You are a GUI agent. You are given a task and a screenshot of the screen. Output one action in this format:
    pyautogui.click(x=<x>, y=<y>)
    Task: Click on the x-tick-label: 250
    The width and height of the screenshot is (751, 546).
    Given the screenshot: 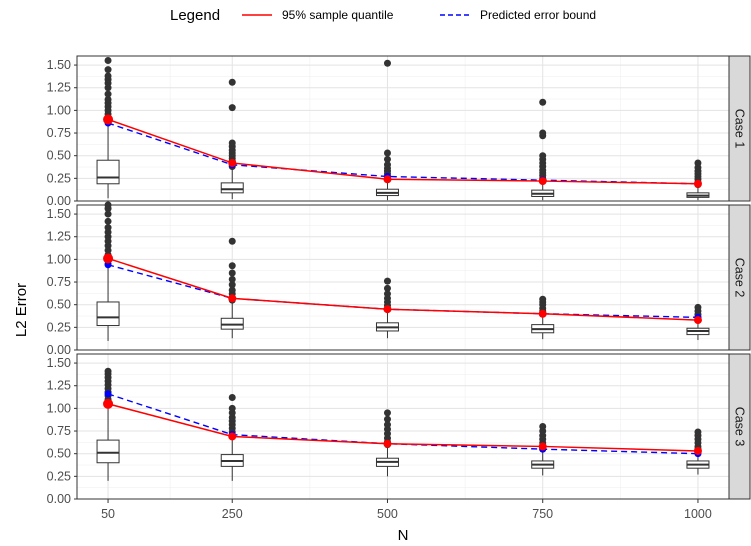 What is the action you would take?
    pyautogui.click(x=232, y=514)
    